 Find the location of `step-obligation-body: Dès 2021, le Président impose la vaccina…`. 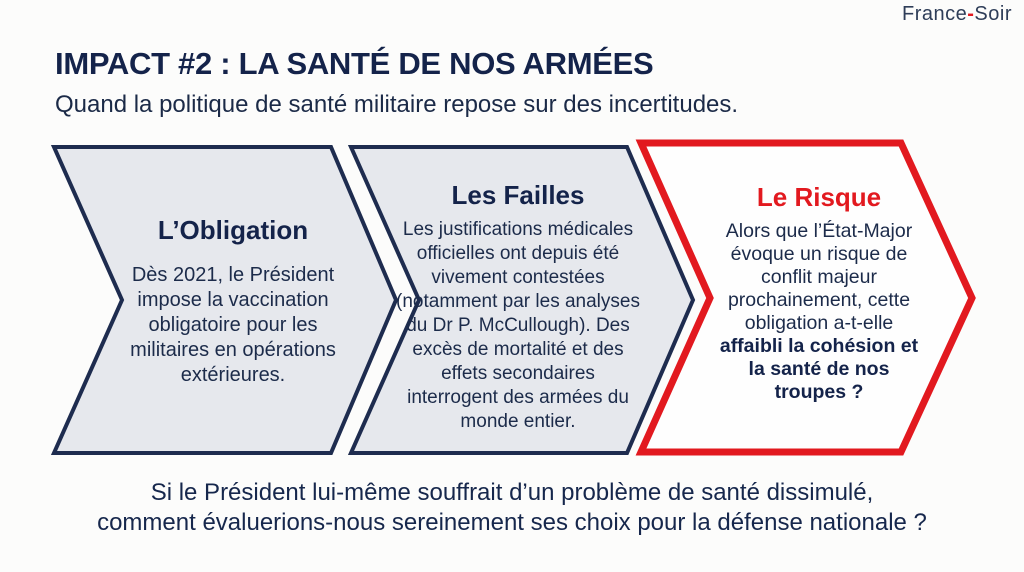

step-obligation-body: Dès 2021, le Président impose la vaccina… is located at coordinates (233, 325).